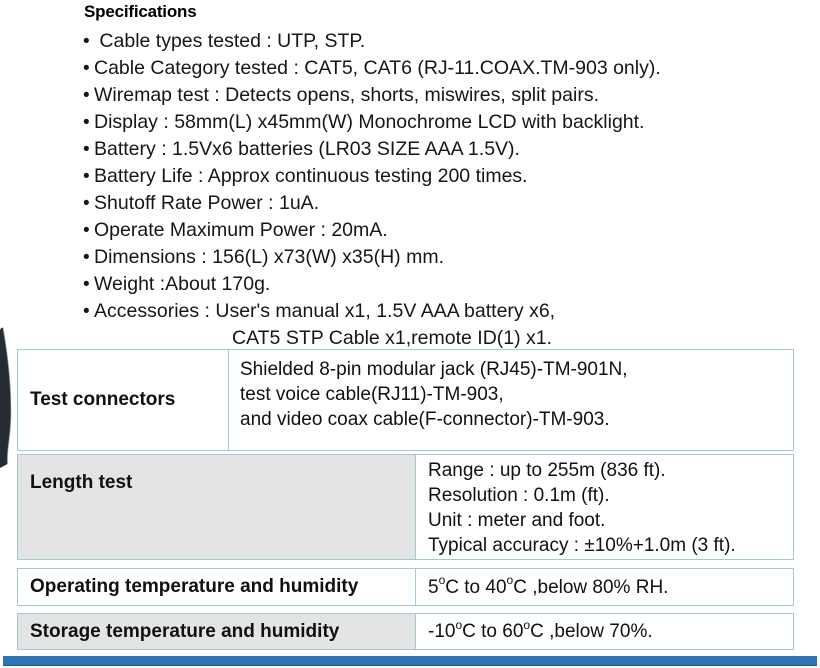 The image size is (820, 668). I want to click on spec-item-text: Cable types tested : UTP, STP., so click(230, 41).